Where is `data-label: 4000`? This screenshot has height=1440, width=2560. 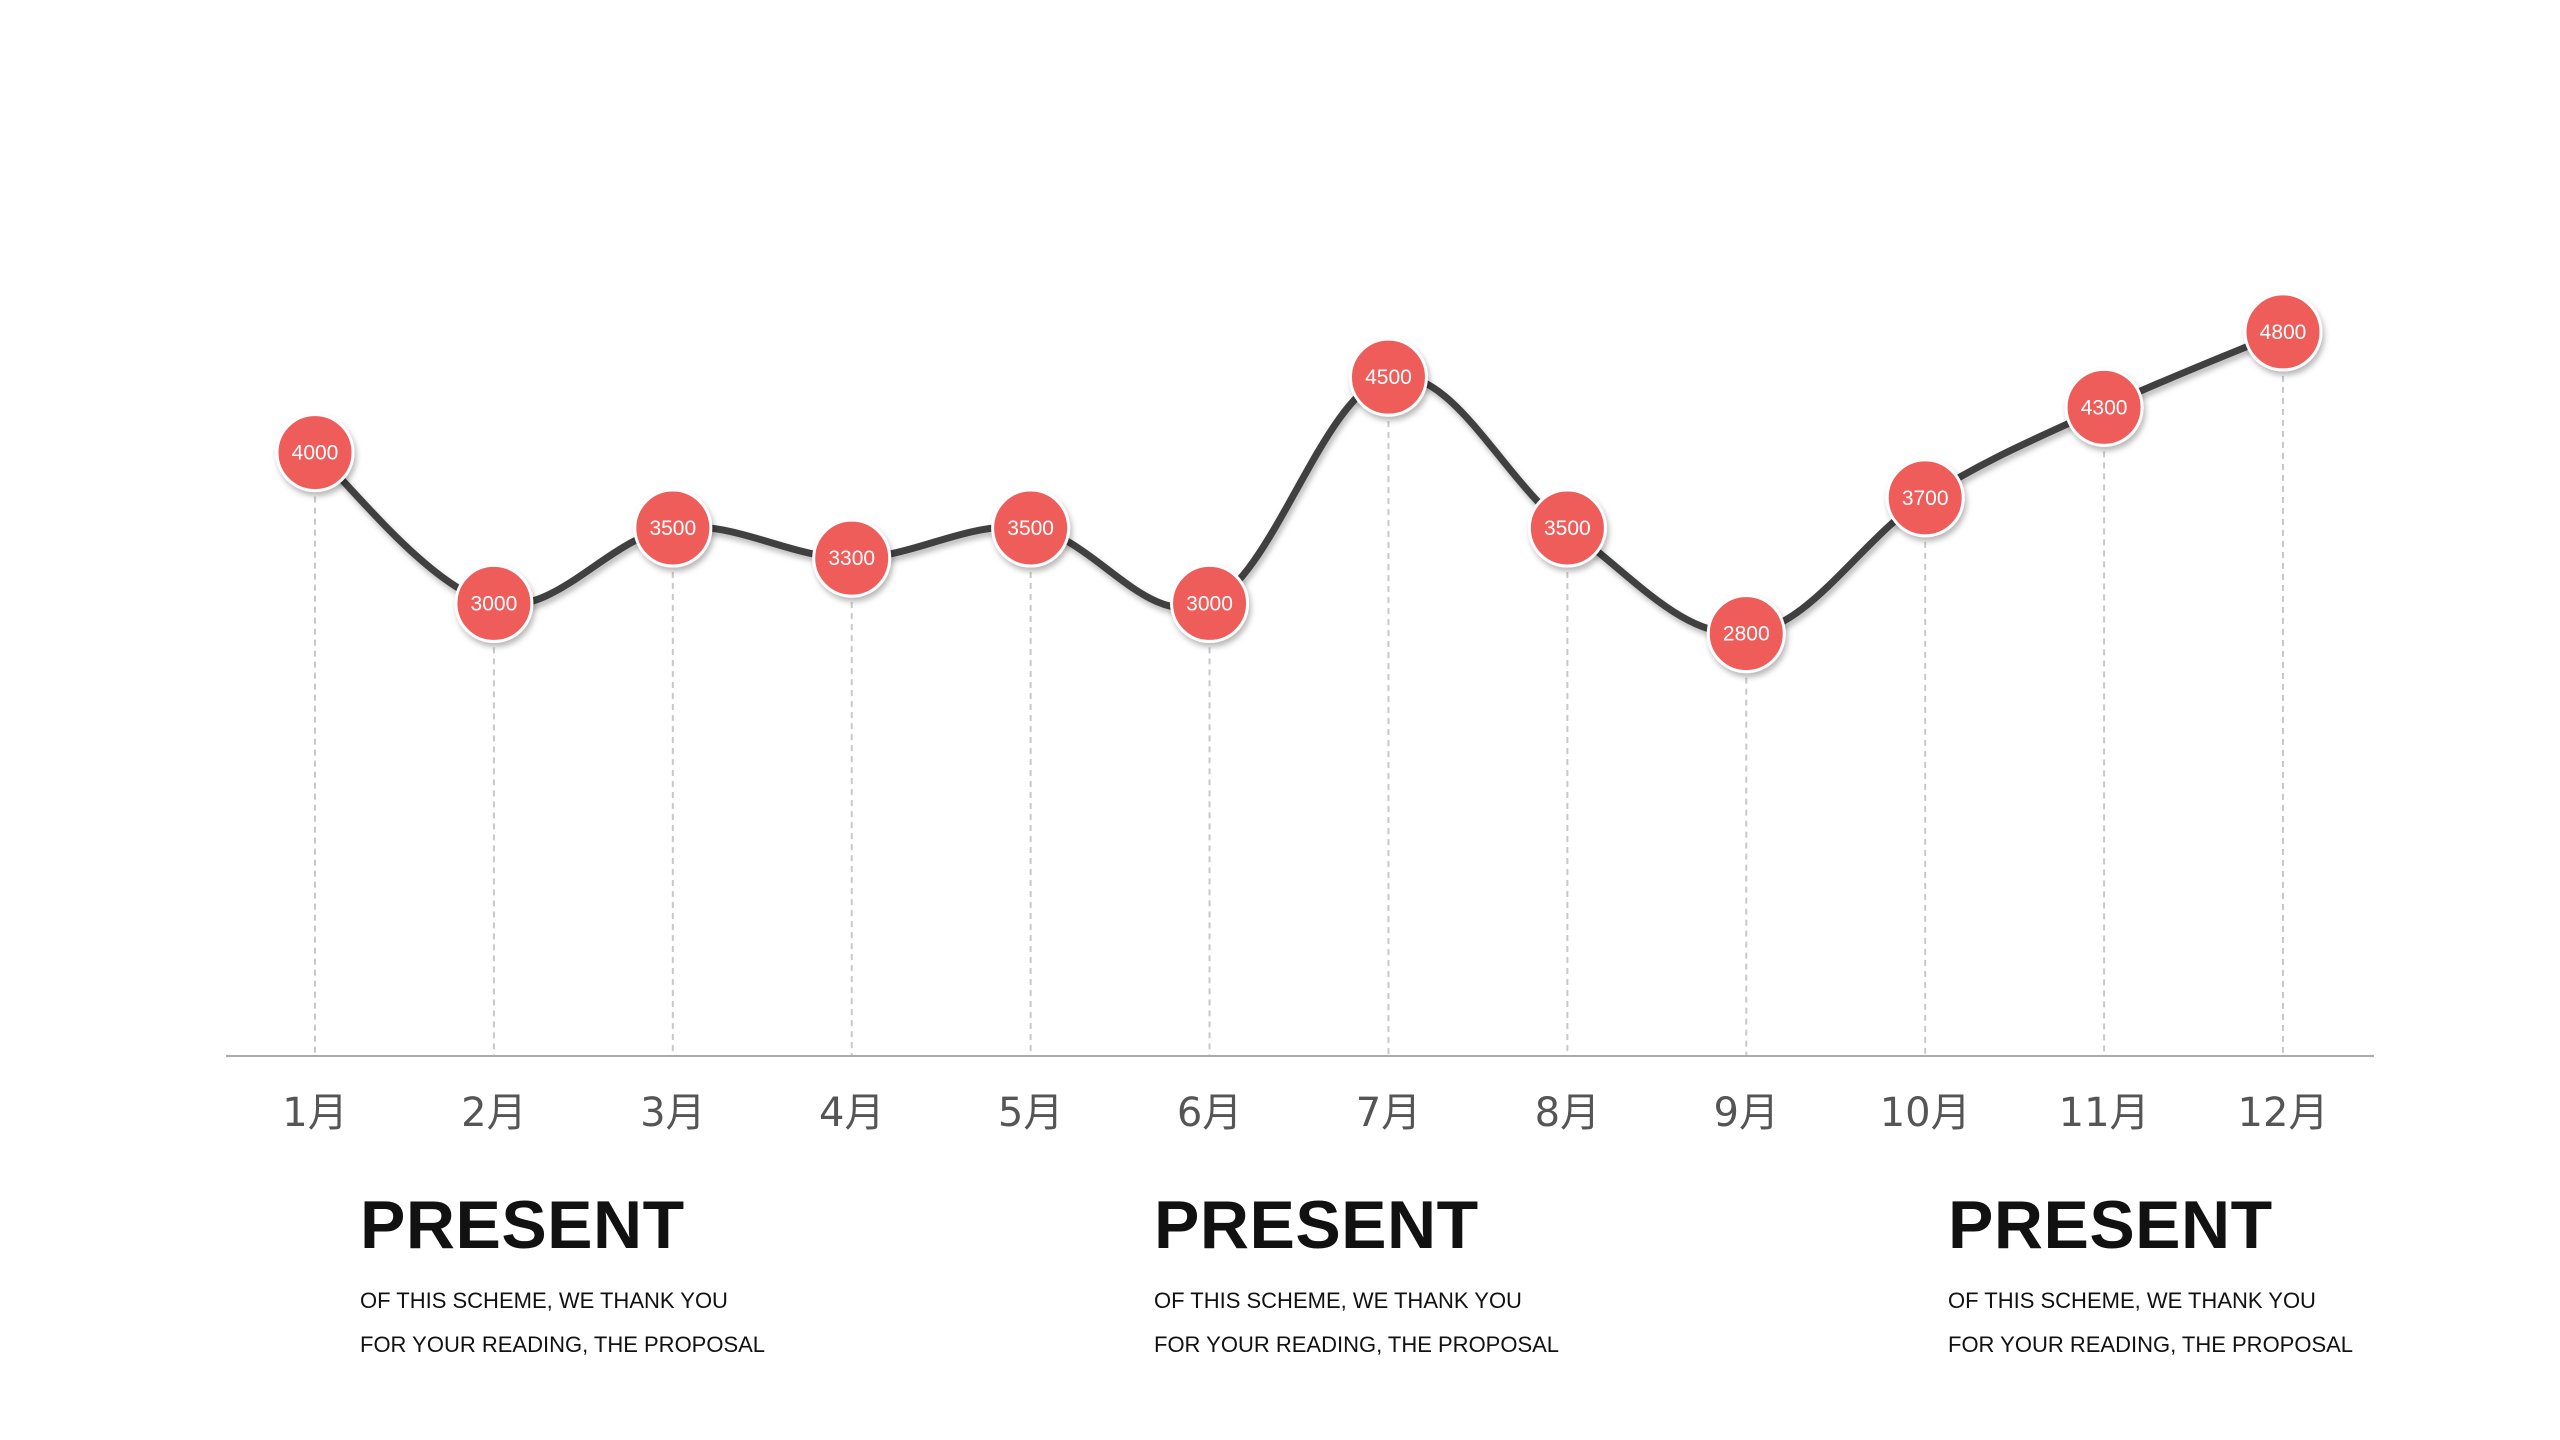 data-label: 4000 is located at coordinates (315, 453).